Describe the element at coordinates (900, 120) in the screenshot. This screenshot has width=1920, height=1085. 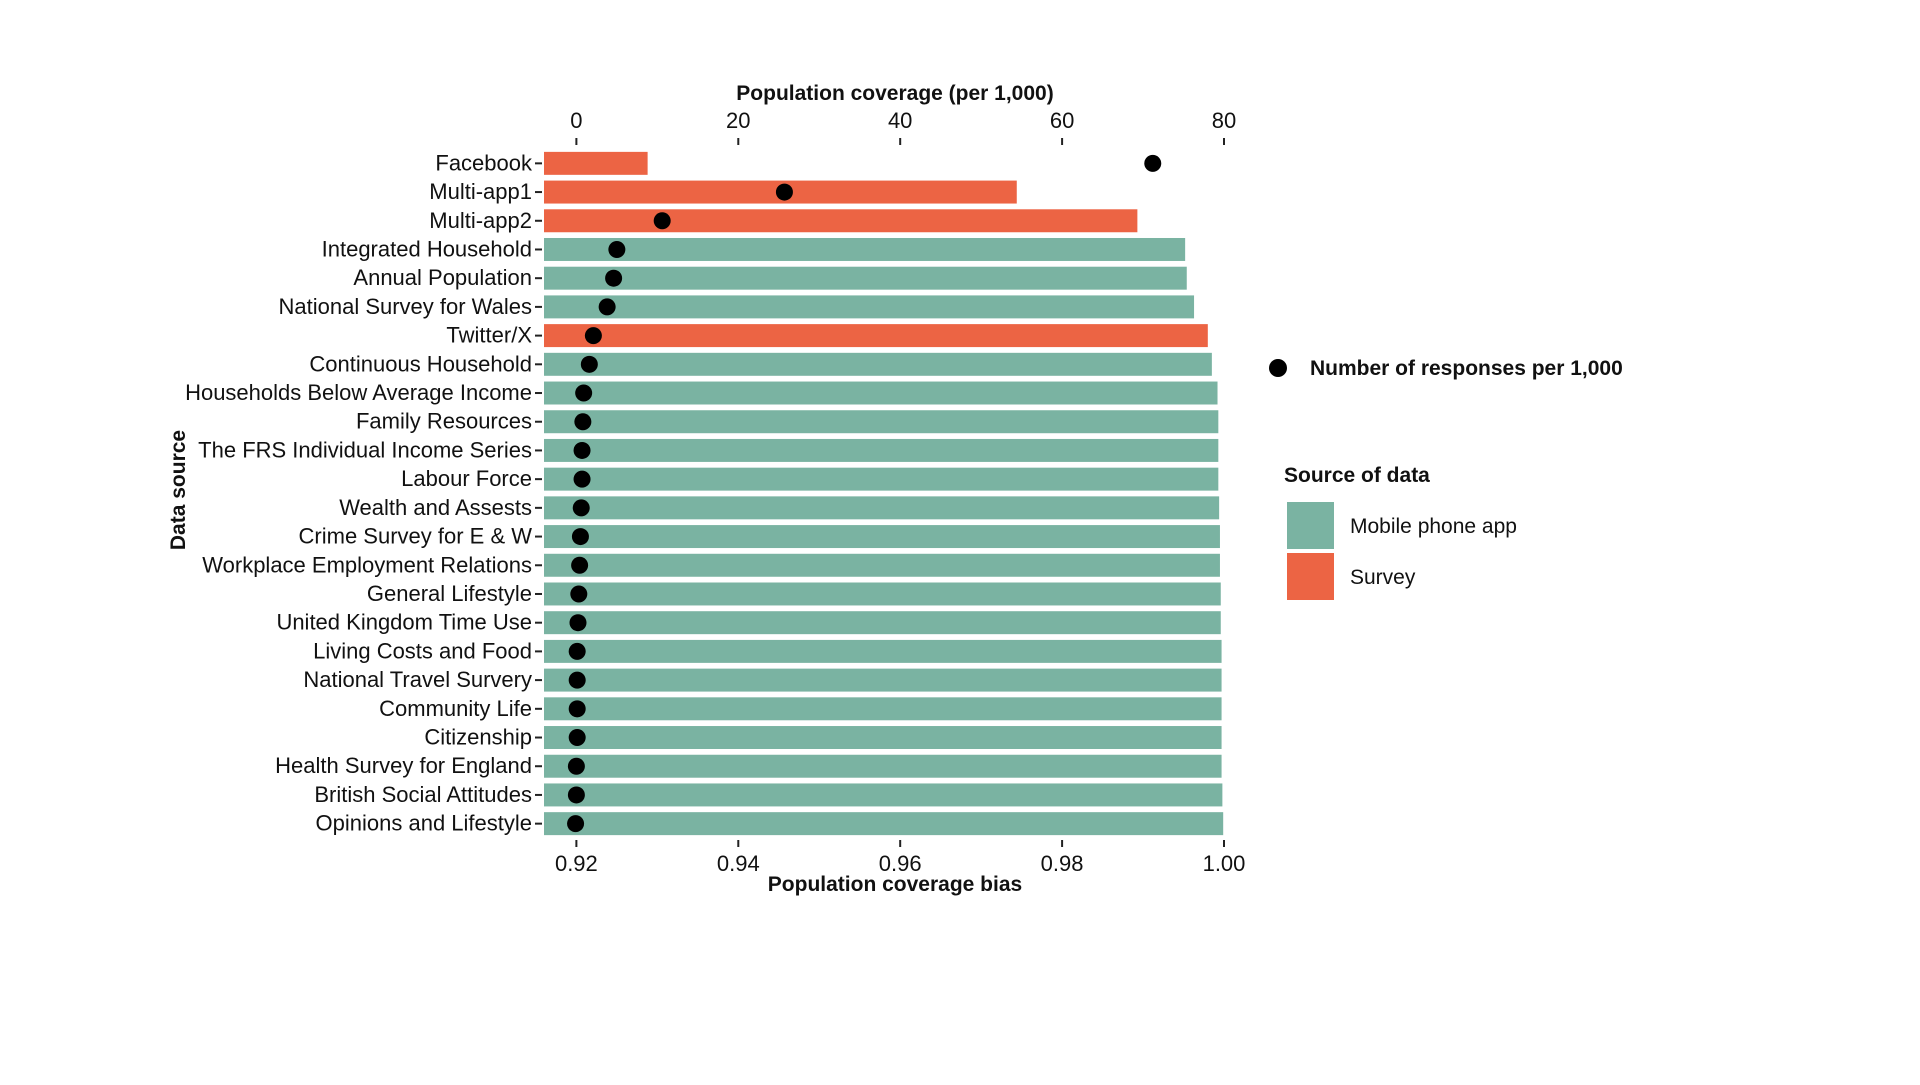
I see `x2-tick-label: 40` at that location.